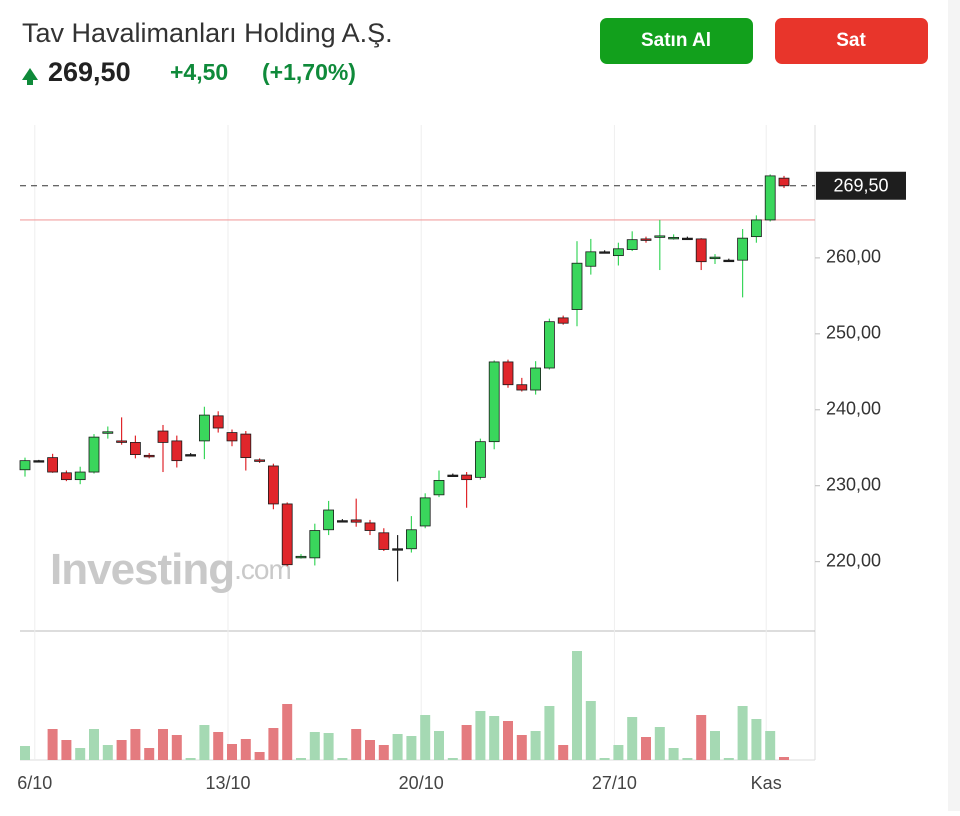 Image resolution: width=960 pixels, height=816 pixels. I want to click on up-arrow, so click(30, 76).